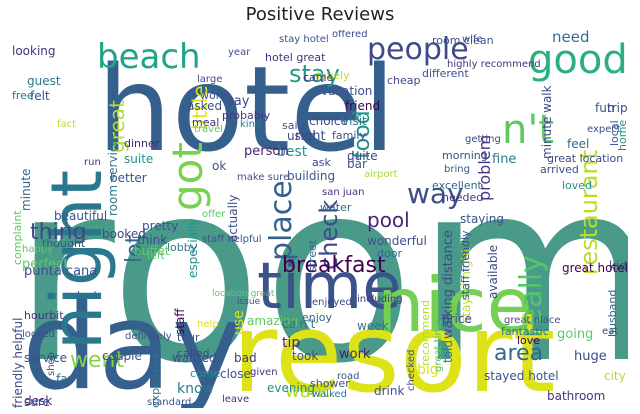 This screenshot has width=640, height=414. What do you see at coordinates (239, 52) in the screenshot?
I see `word-year: year` at bounding box center [239, 52].